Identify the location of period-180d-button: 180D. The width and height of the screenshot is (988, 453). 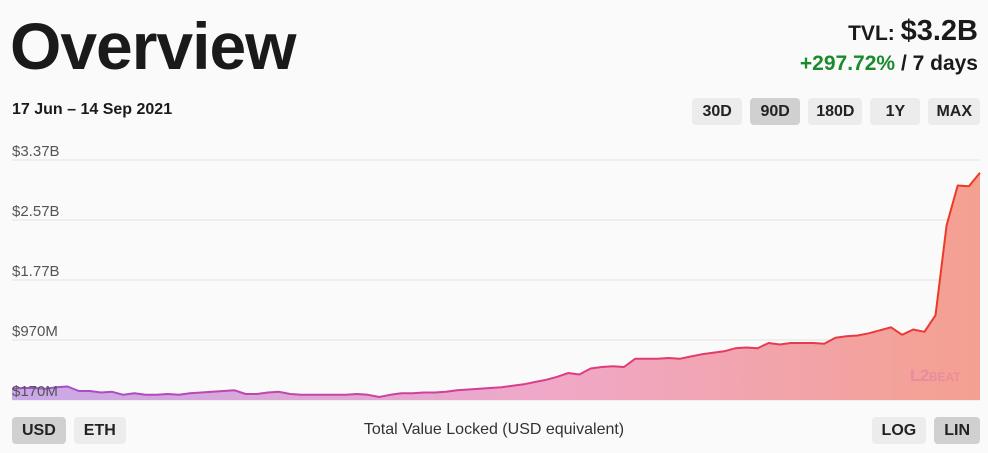
(835, 111).